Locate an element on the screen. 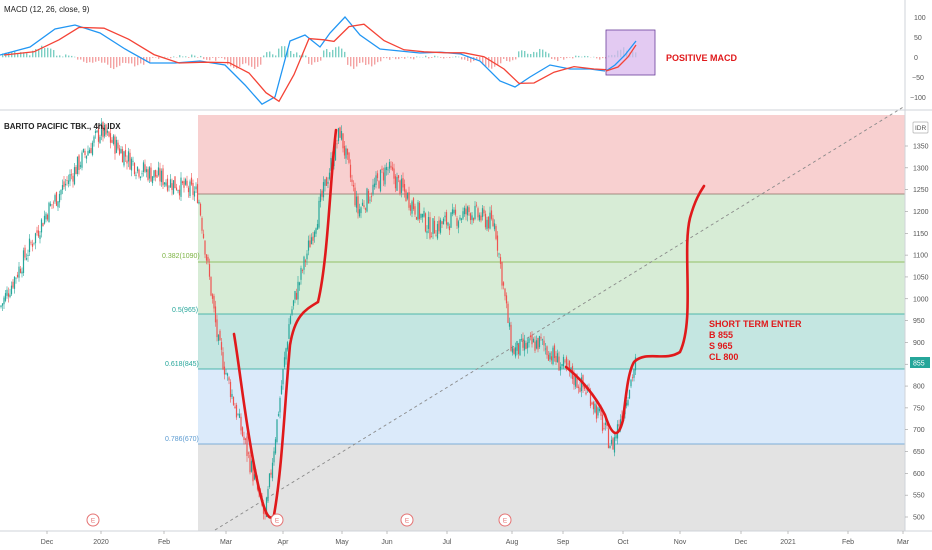 This screenshot has height=550, width=932. zone-gray is located at coordinates (551, 487).